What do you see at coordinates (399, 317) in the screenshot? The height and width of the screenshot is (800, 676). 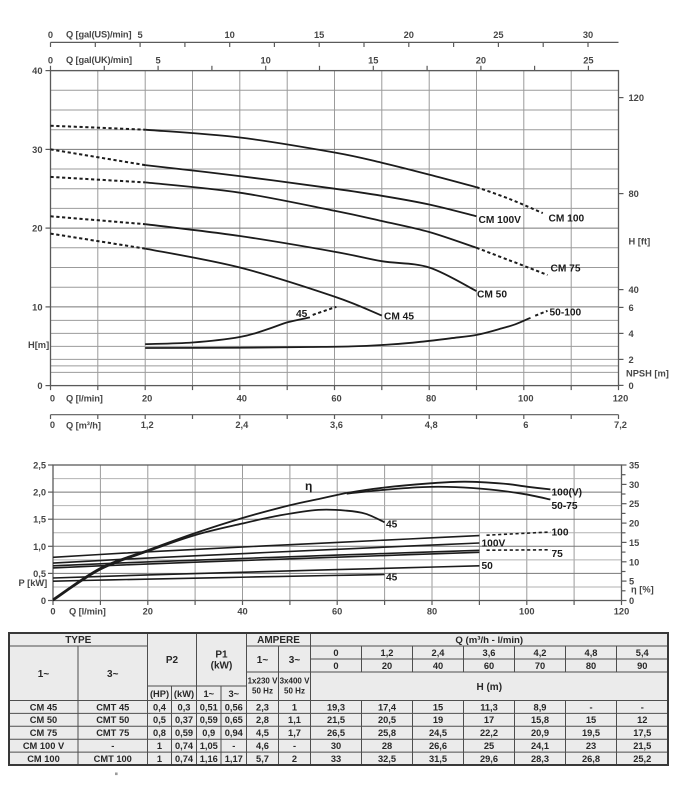 I see `svg-text: CM 45` at bounding box center [399, 317].